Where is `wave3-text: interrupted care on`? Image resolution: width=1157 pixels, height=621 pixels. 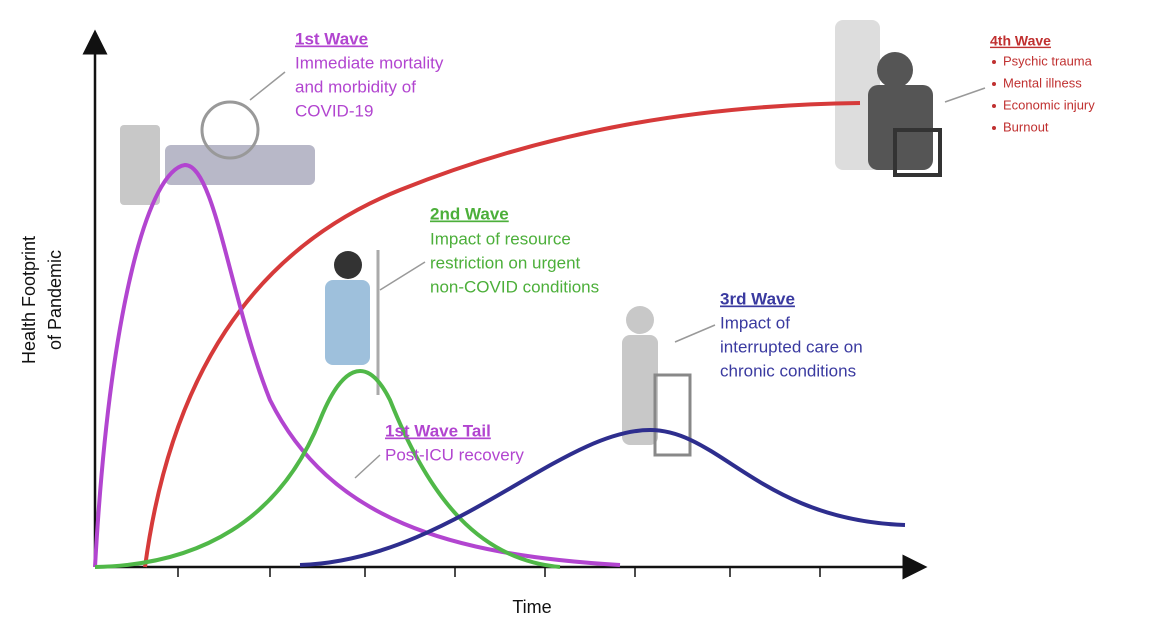 wave3-text: interrupted care on is located at coordinates (791, 346).